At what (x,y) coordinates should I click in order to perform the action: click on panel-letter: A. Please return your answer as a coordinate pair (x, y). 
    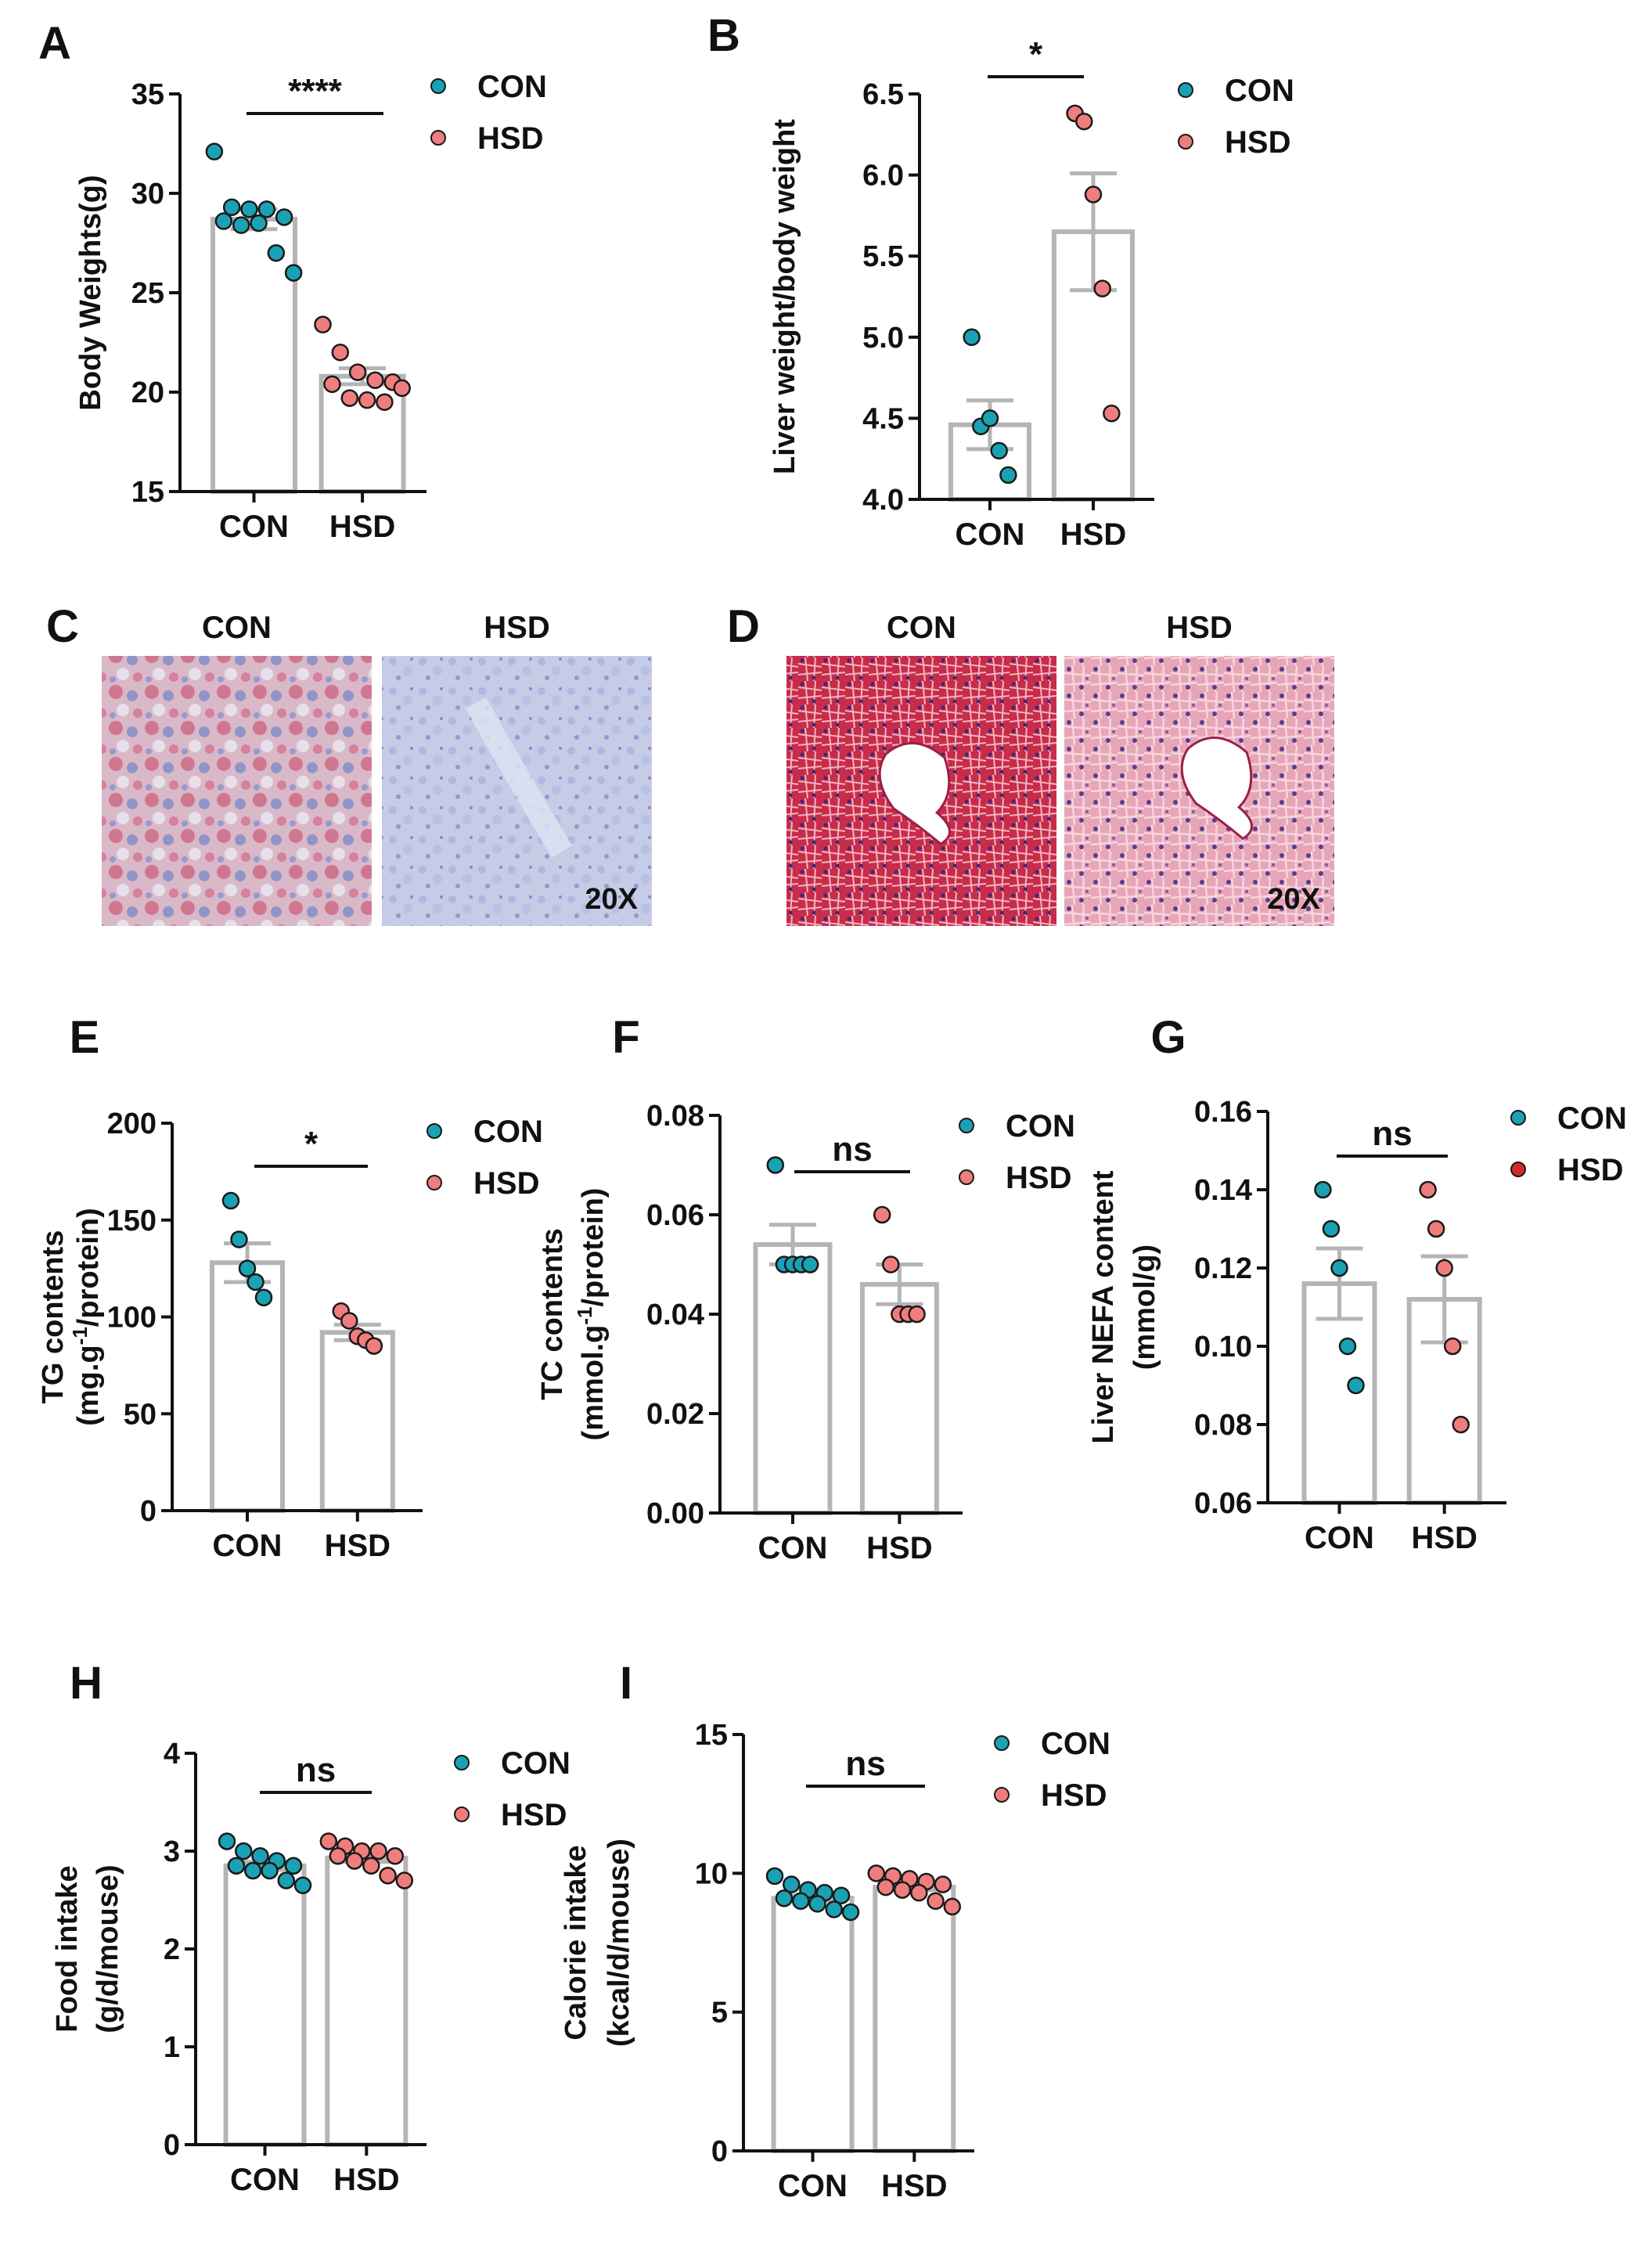
    Looking at the image, I should click on (54, 43).